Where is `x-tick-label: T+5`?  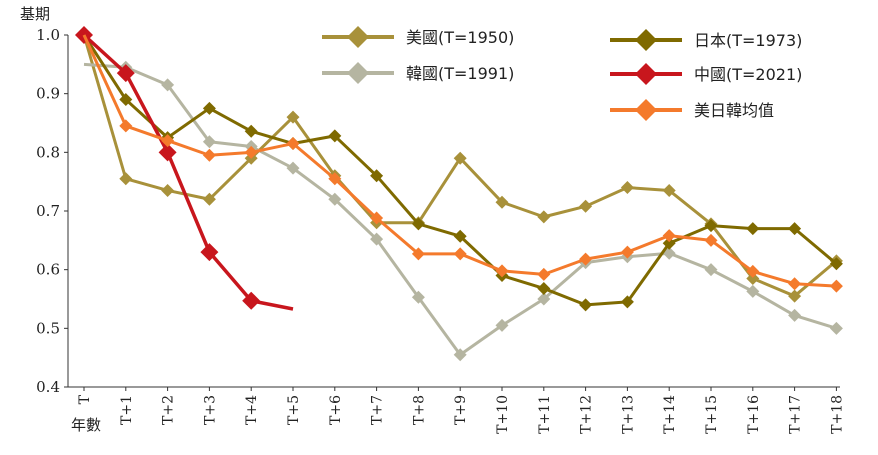 x-tick-label: T+5 is located at coordinates (294, 410).